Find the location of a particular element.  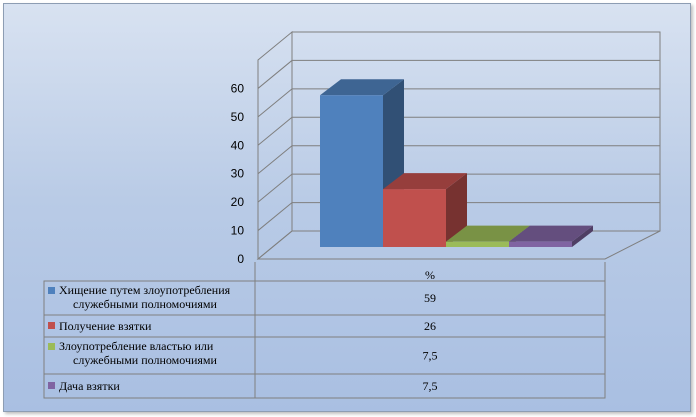

y-tick-label: 30 is located at coordinates (238, 174).